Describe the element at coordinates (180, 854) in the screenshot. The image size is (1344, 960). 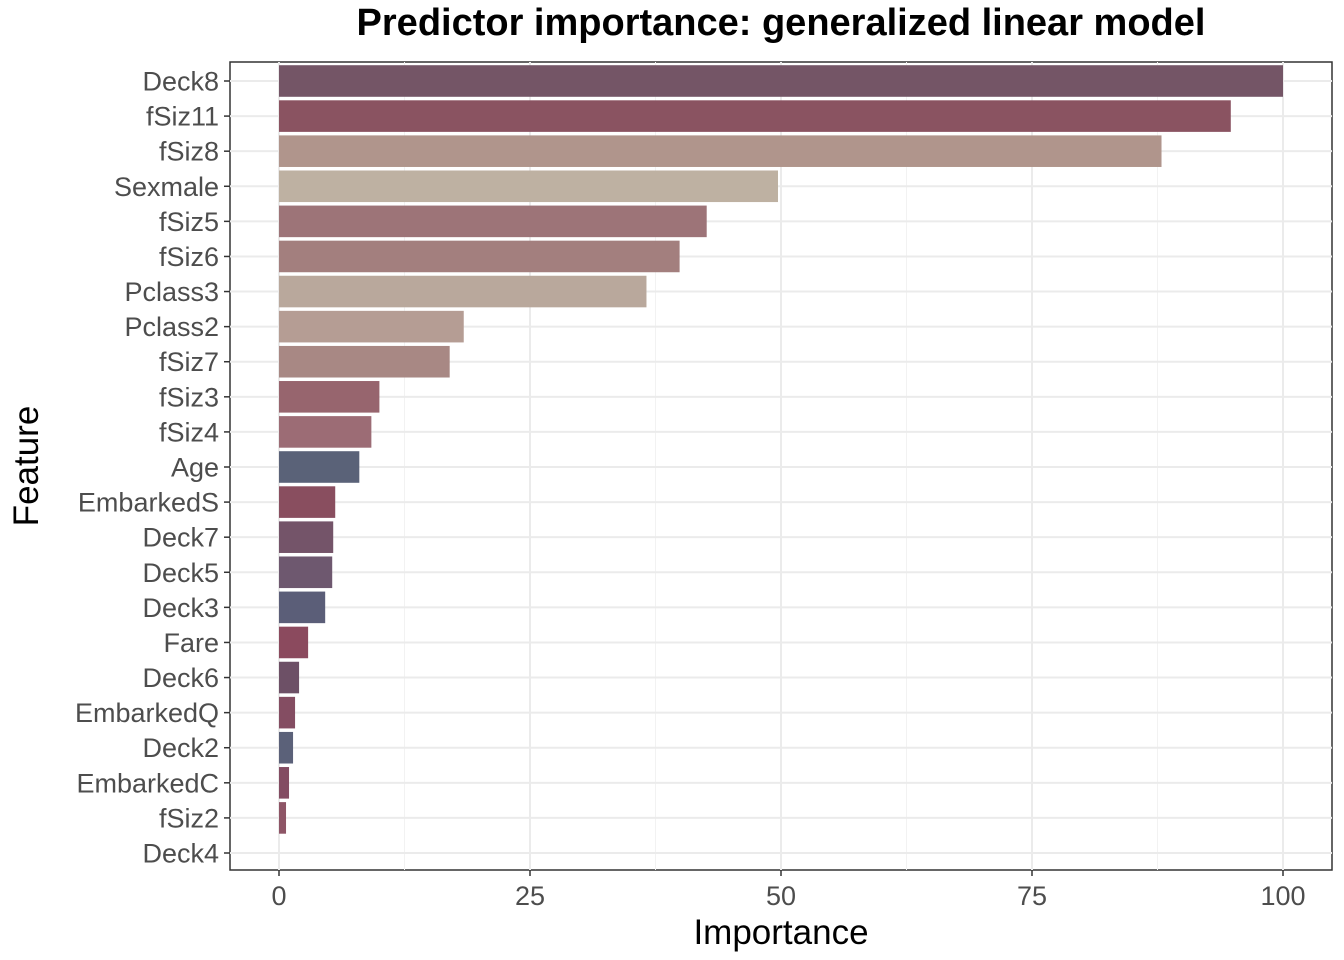
I see `y-tick-label: Deck4` at that location.